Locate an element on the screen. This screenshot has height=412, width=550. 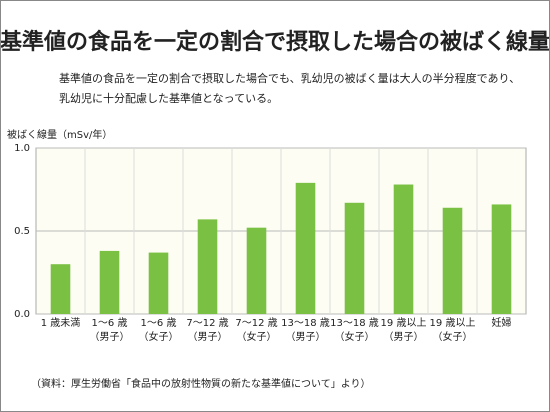
x-tick-label: 1 歳未満 is located at coordinates (60, 323).